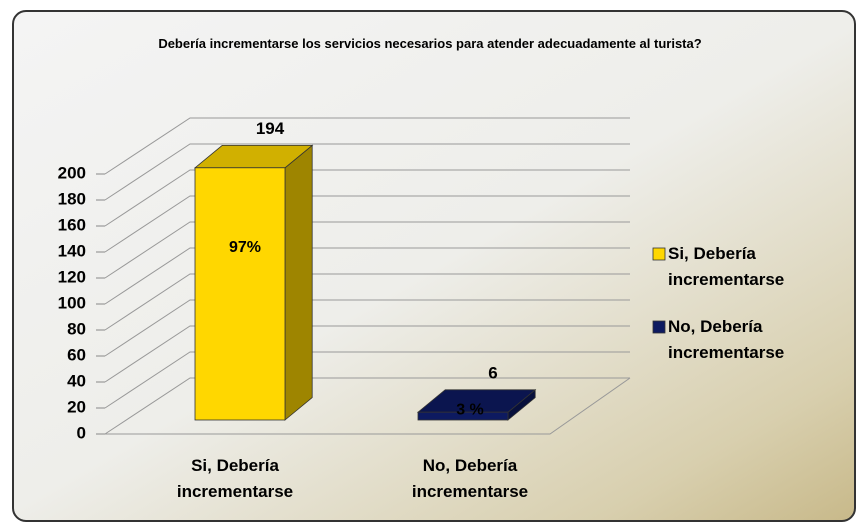 Image resolution: width=862 pixels, height=523 pixels. What do you see at coordinates (81, 432) in the screenshot?
I see `y-tick-label: 0` at bounding box center [81, 432].